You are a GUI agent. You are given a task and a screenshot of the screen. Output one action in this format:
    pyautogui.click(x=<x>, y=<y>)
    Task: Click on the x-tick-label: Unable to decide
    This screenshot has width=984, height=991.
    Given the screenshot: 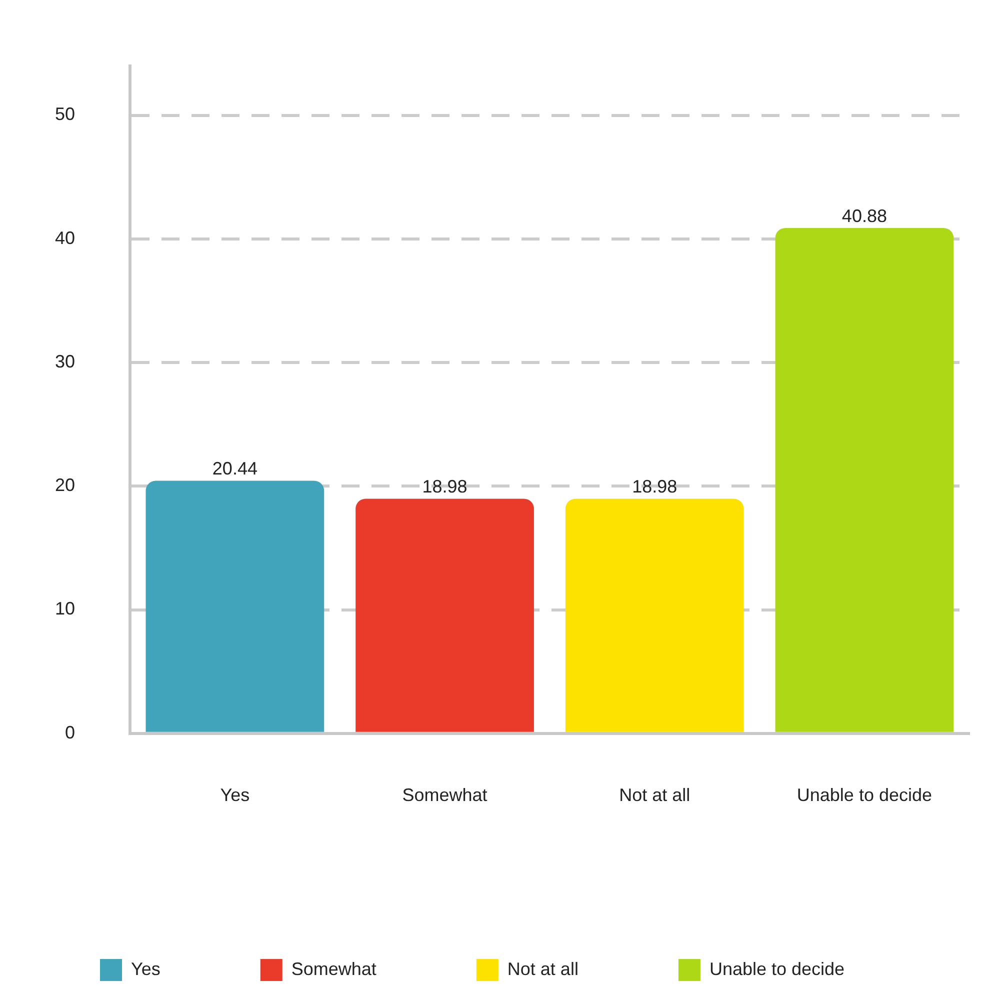 What is the action you would take?
    pyautogui.click(x=864, y=795)
    